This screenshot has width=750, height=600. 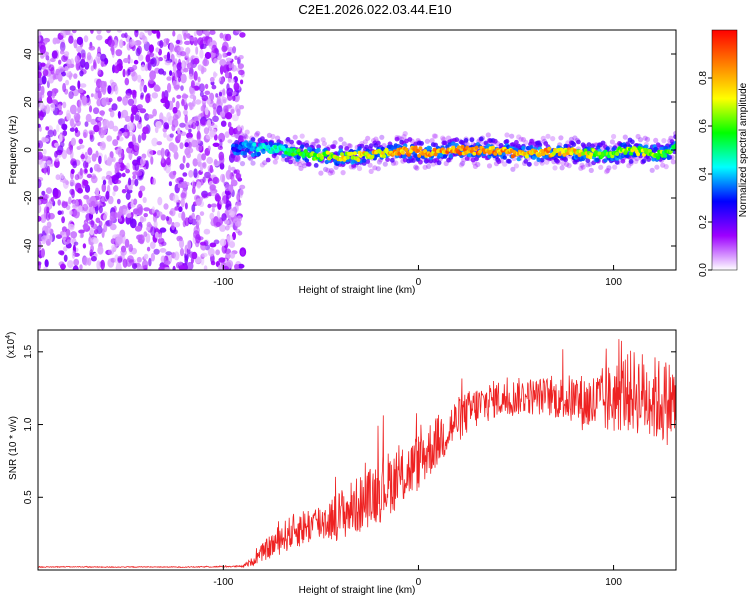 I want to click on snr-y-tick-label: 0.5, so click(x=28, y=497).